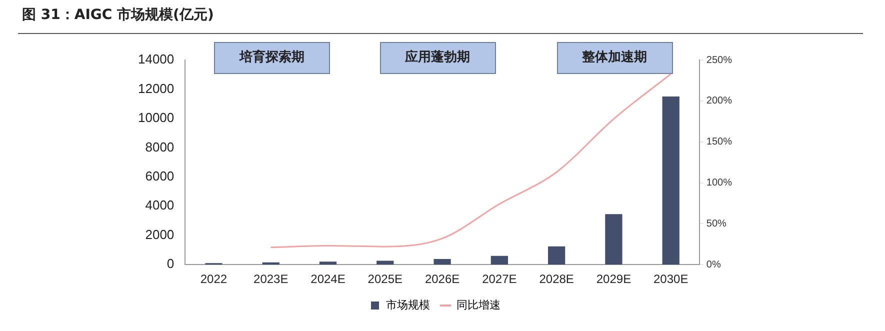  I want to click on x-tick-label: 2028E, so click(556, 279).